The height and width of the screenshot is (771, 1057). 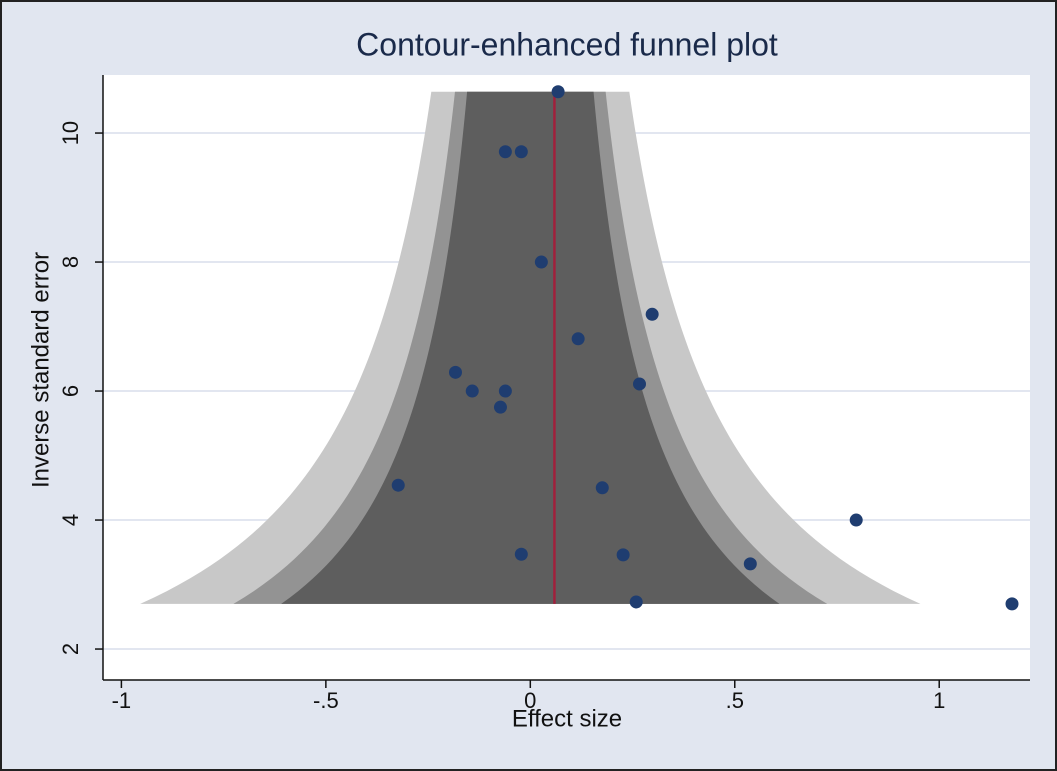 I want to click on y-tick-label: 6, so click(x=70, y=391).